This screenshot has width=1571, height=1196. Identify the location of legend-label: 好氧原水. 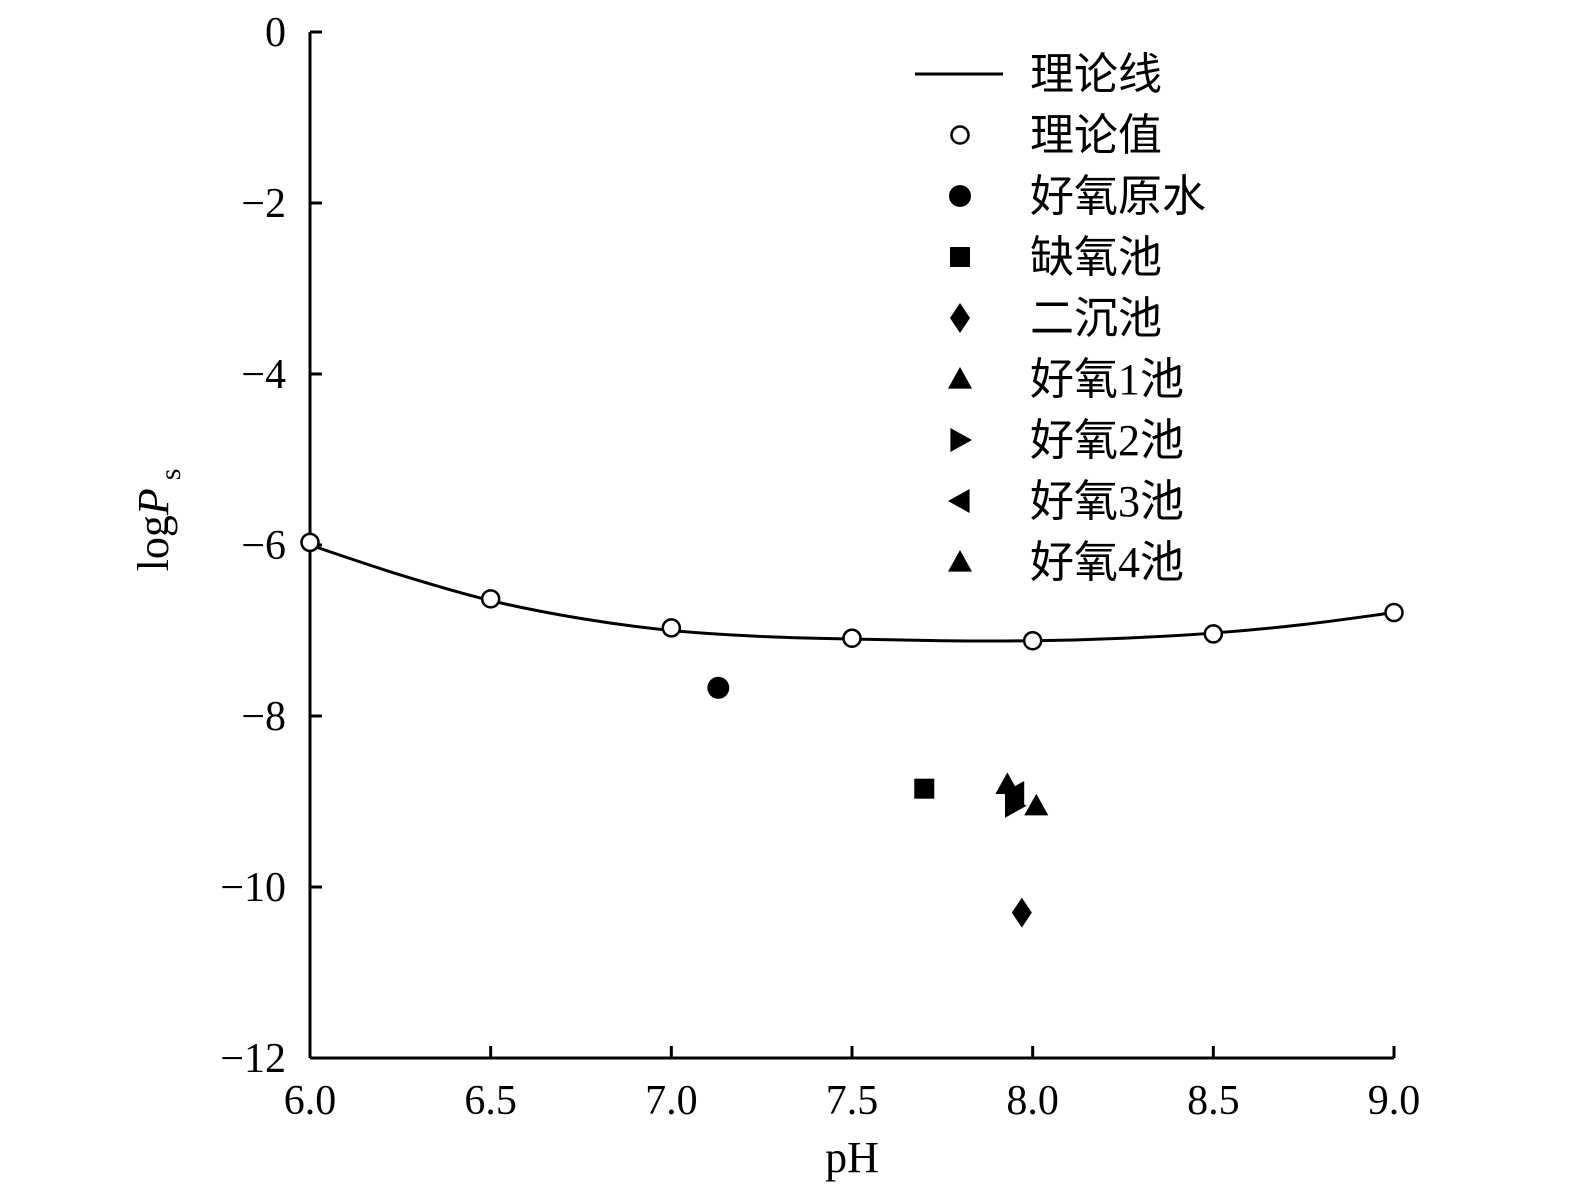
(1118, 196).